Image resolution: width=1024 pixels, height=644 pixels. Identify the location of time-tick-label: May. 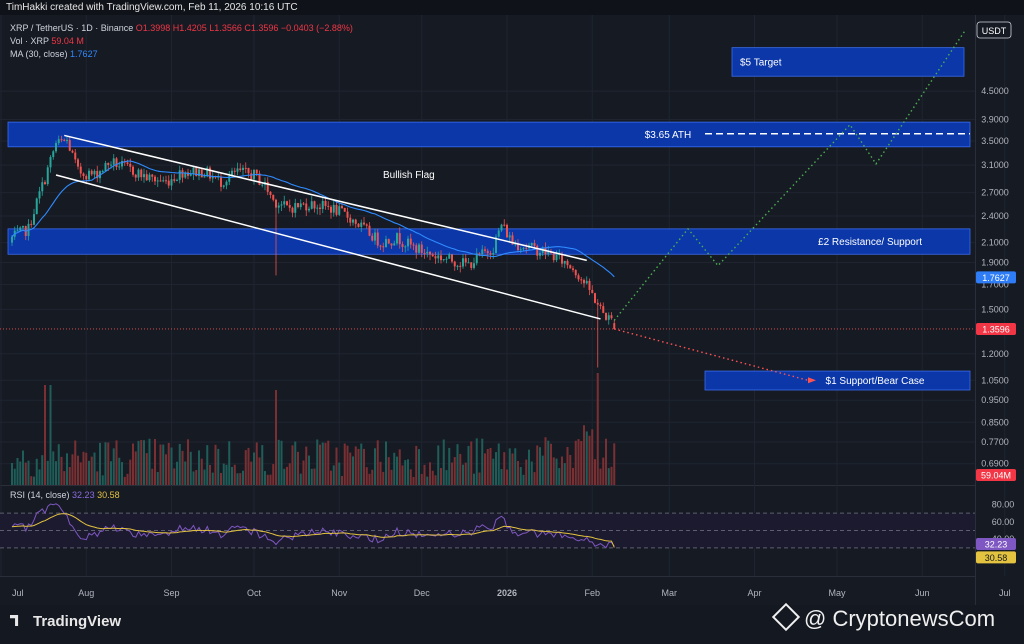
(837, 593).